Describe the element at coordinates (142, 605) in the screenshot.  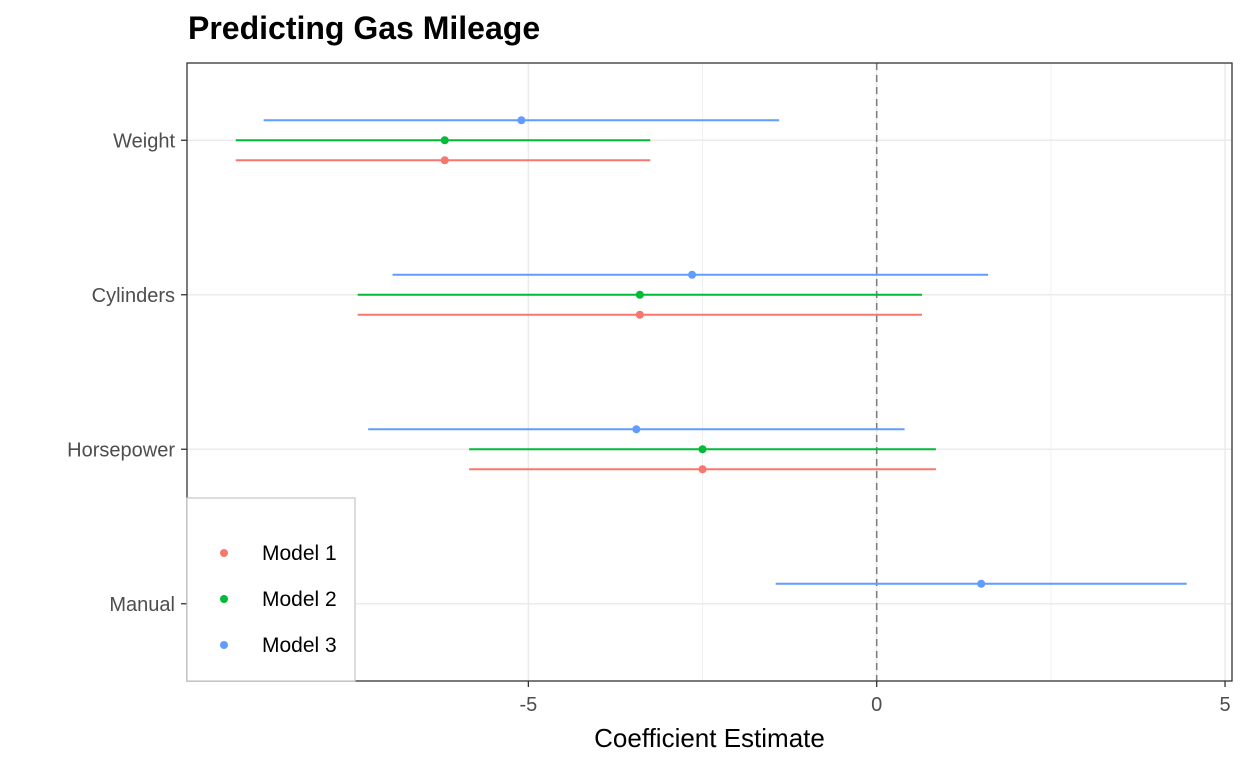
I see `y-tick-label-manual: Manual` at that location.